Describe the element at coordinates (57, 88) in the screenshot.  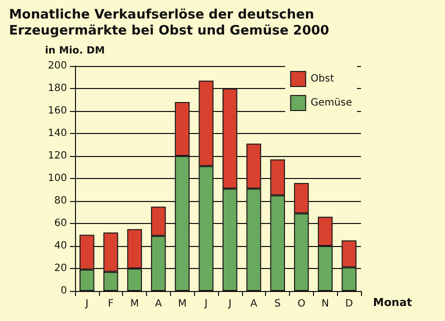
I see `y-tick-label: 180` at that location.